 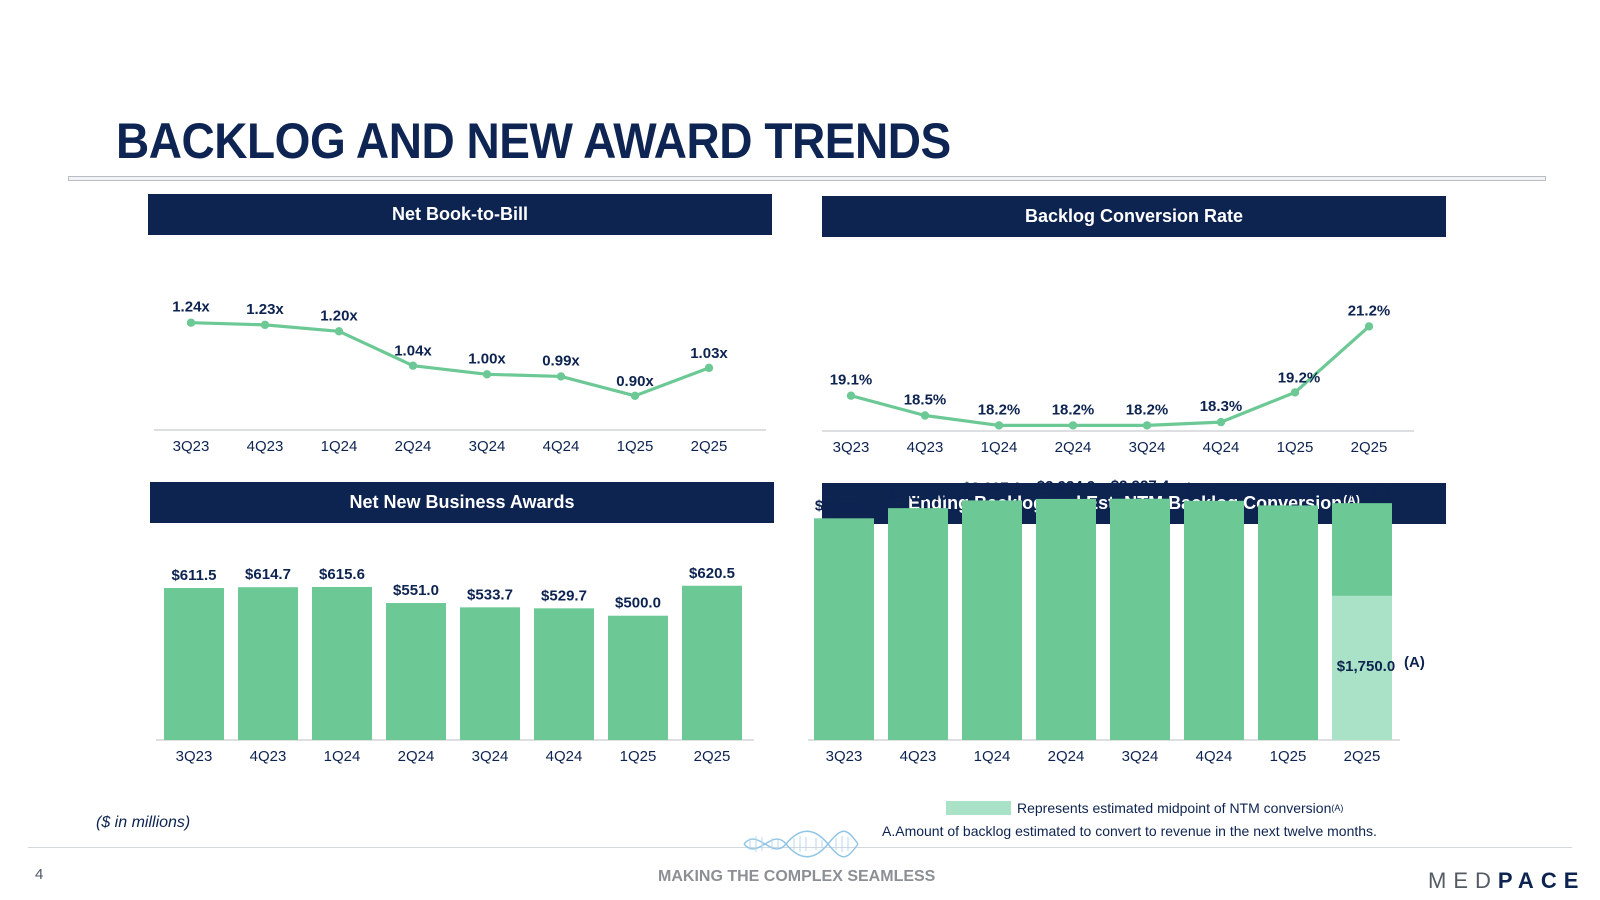 I want to click on book-to-bill-header: Net Book-to-Bill, so click(x=460, y=214).